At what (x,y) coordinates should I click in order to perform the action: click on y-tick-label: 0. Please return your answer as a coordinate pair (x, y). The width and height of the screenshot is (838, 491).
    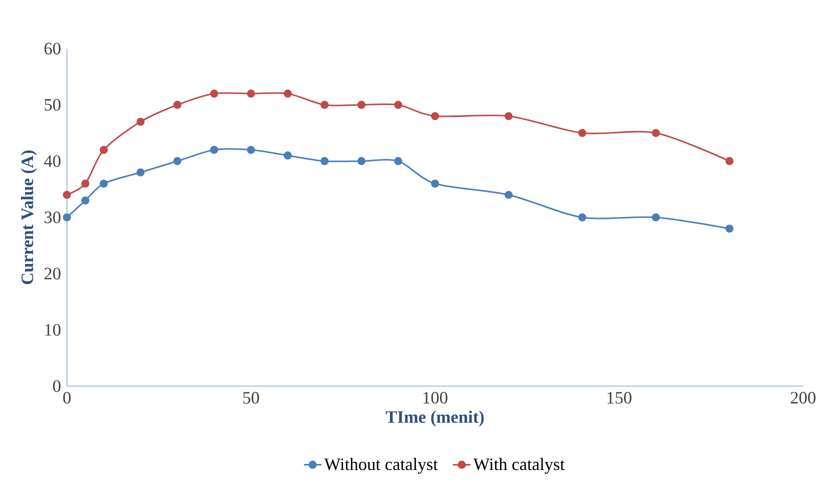
    Looking at the image, I should click on (56, 386).